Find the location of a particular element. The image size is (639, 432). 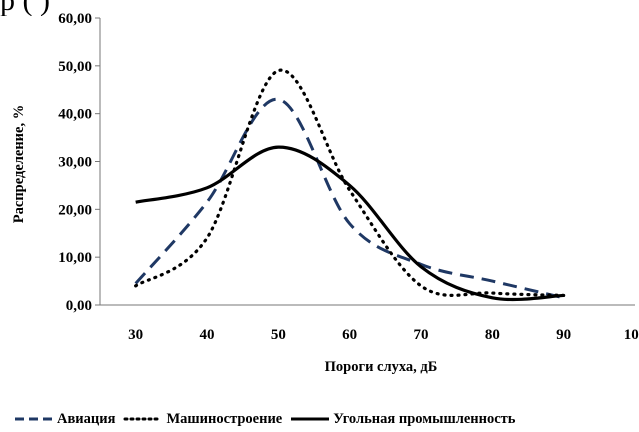

legend-swatch-dashed is located at coordinates (34, 419).